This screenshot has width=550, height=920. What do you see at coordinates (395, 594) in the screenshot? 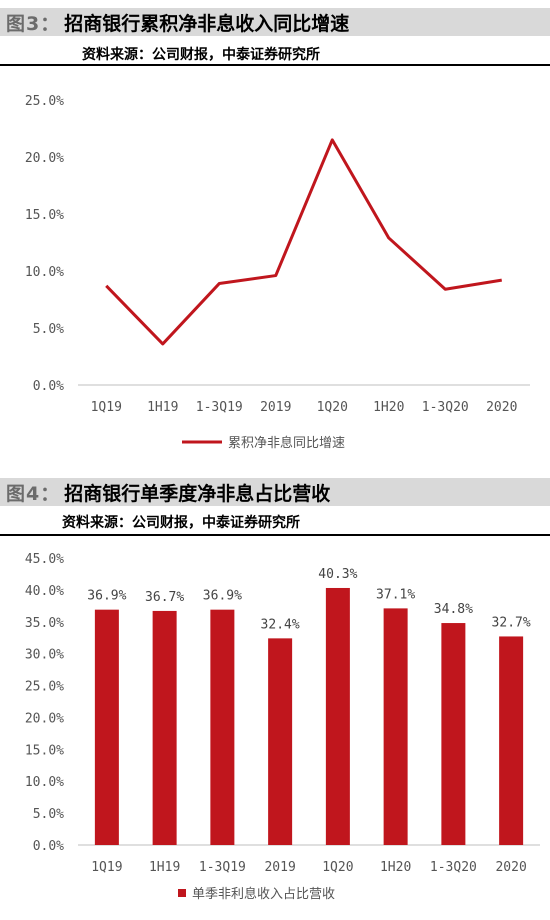
I see `data-label: 37.1%` at bounding box center [395, 594].